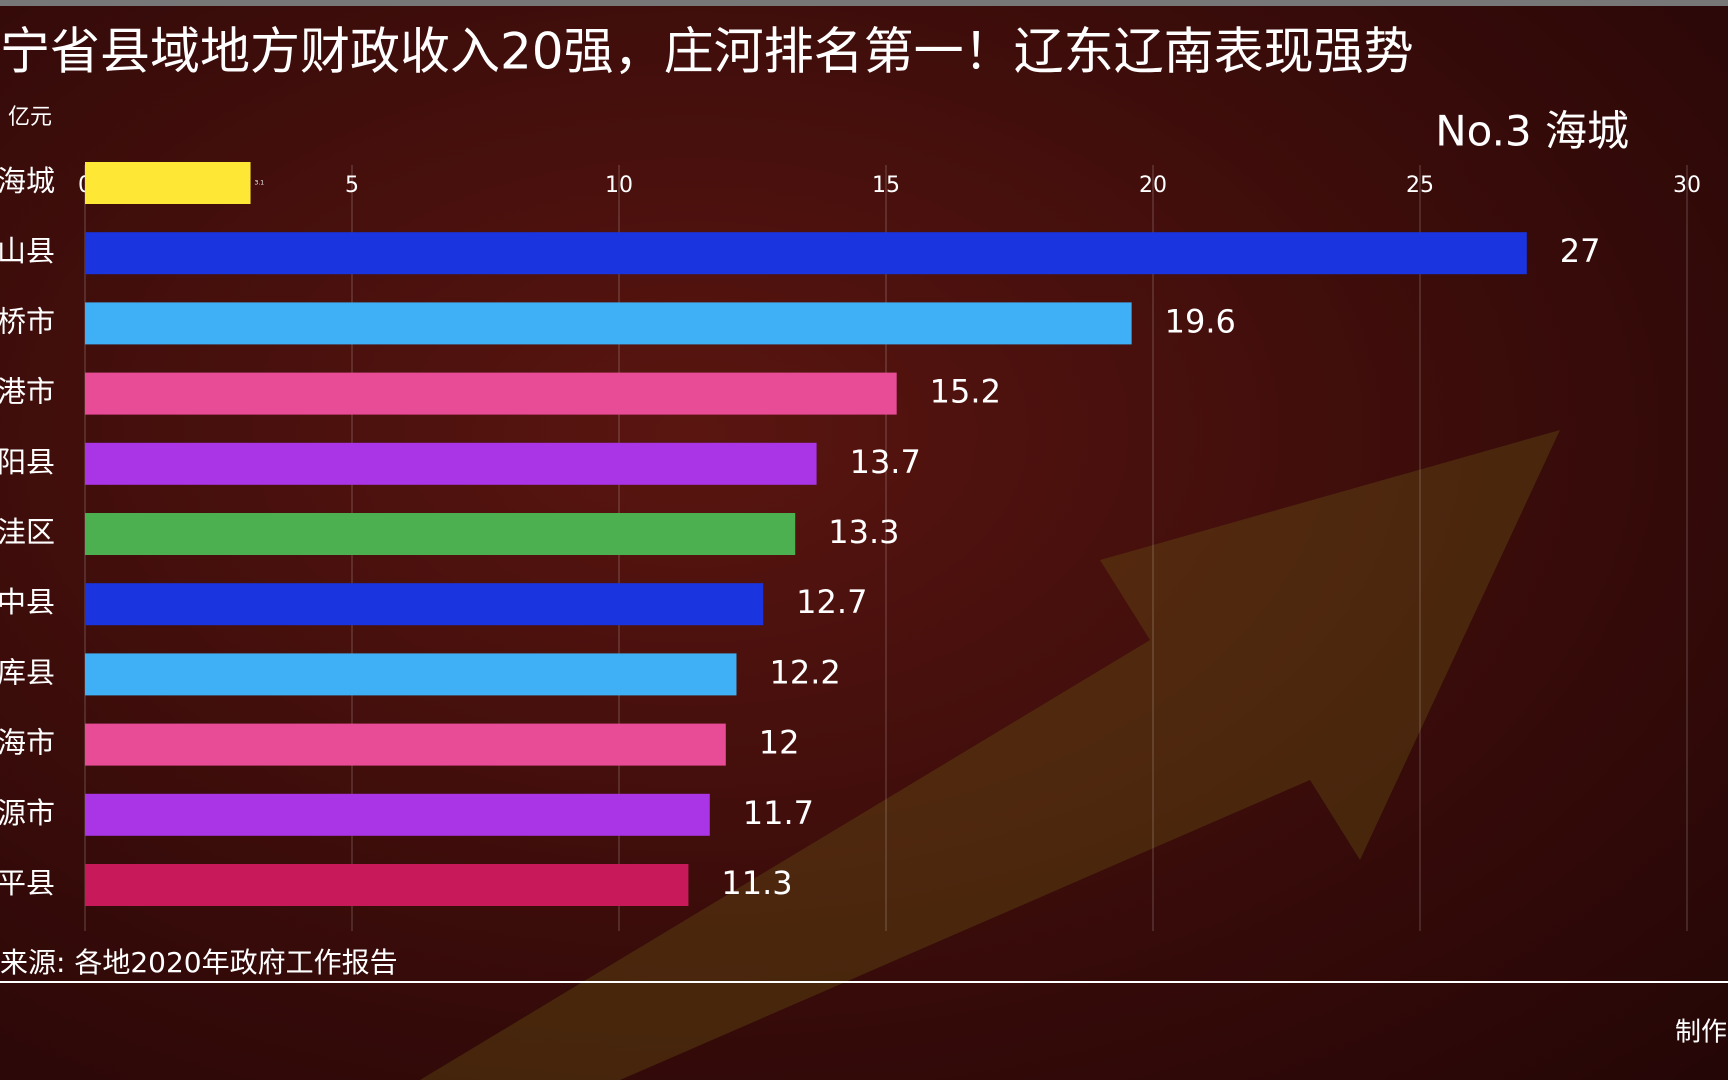  I want to click on value-label: 12.7, so click(831, 602).